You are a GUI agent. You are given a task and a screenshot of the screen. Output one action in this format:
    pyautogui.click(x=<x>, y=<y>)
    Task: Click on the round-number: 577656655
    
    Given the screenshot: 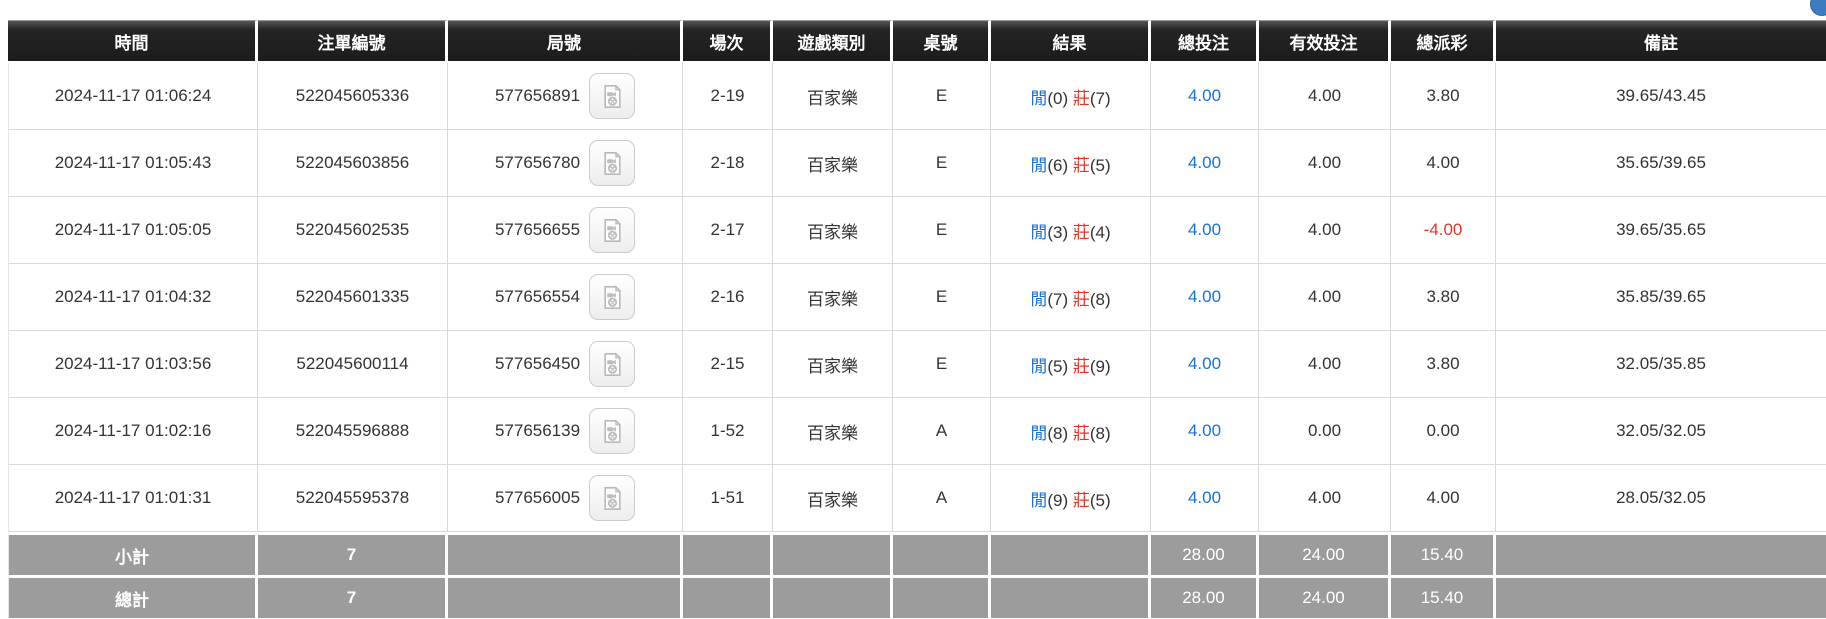 What is the action you would take?
    pyautogui.click(x=537, y=229)
    